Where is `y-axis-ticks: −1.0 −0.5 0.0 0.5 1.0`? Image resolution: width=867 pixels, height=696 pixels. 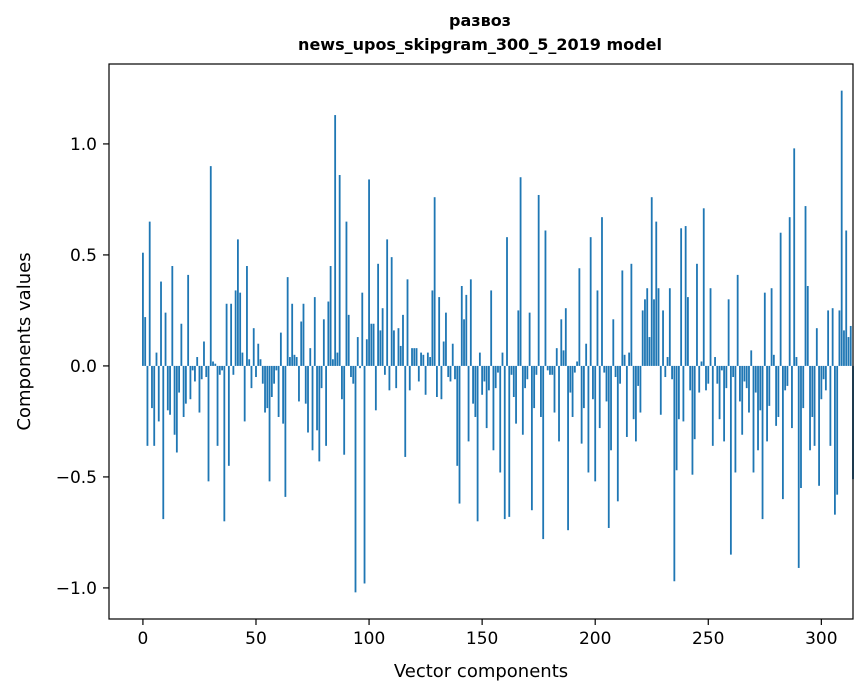
y-axis-ticks: −1.0 −0.5 0.0 0.5 1.0 is located at coordinates (82, 367).